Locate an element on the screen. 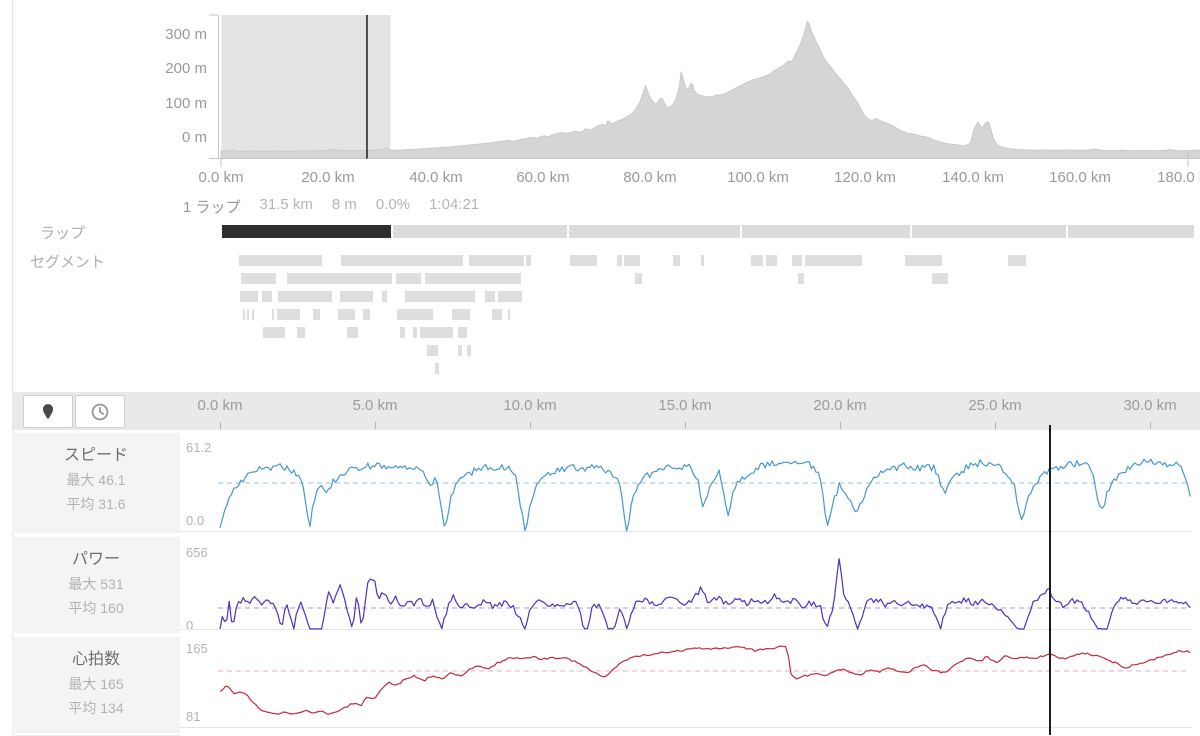 The height and width of the screenshot is (736, 1200). elevation-x-label: 140.0 km is located at coordinates (973, 177).